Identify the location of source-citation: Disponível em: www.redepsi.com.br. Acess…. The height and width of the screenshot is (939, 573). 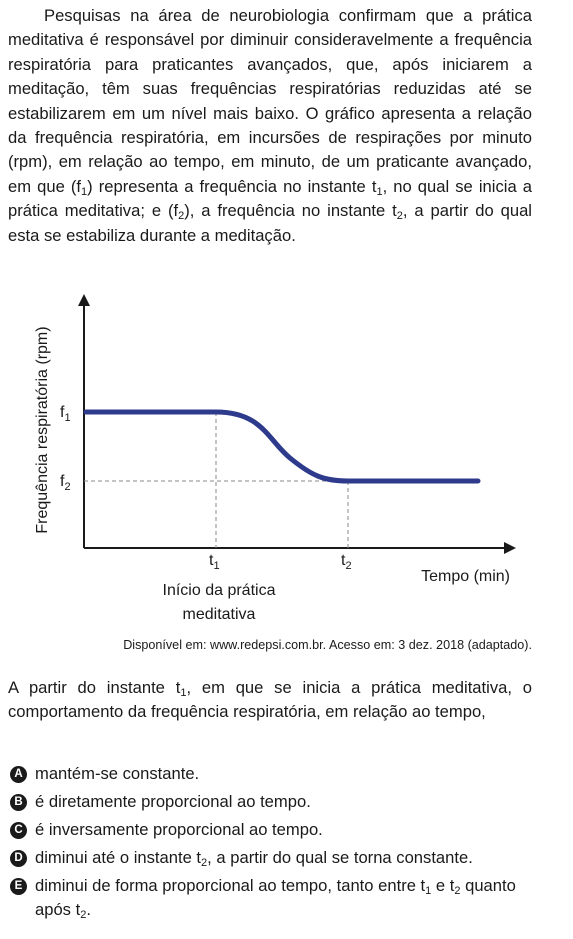
(327, 645).